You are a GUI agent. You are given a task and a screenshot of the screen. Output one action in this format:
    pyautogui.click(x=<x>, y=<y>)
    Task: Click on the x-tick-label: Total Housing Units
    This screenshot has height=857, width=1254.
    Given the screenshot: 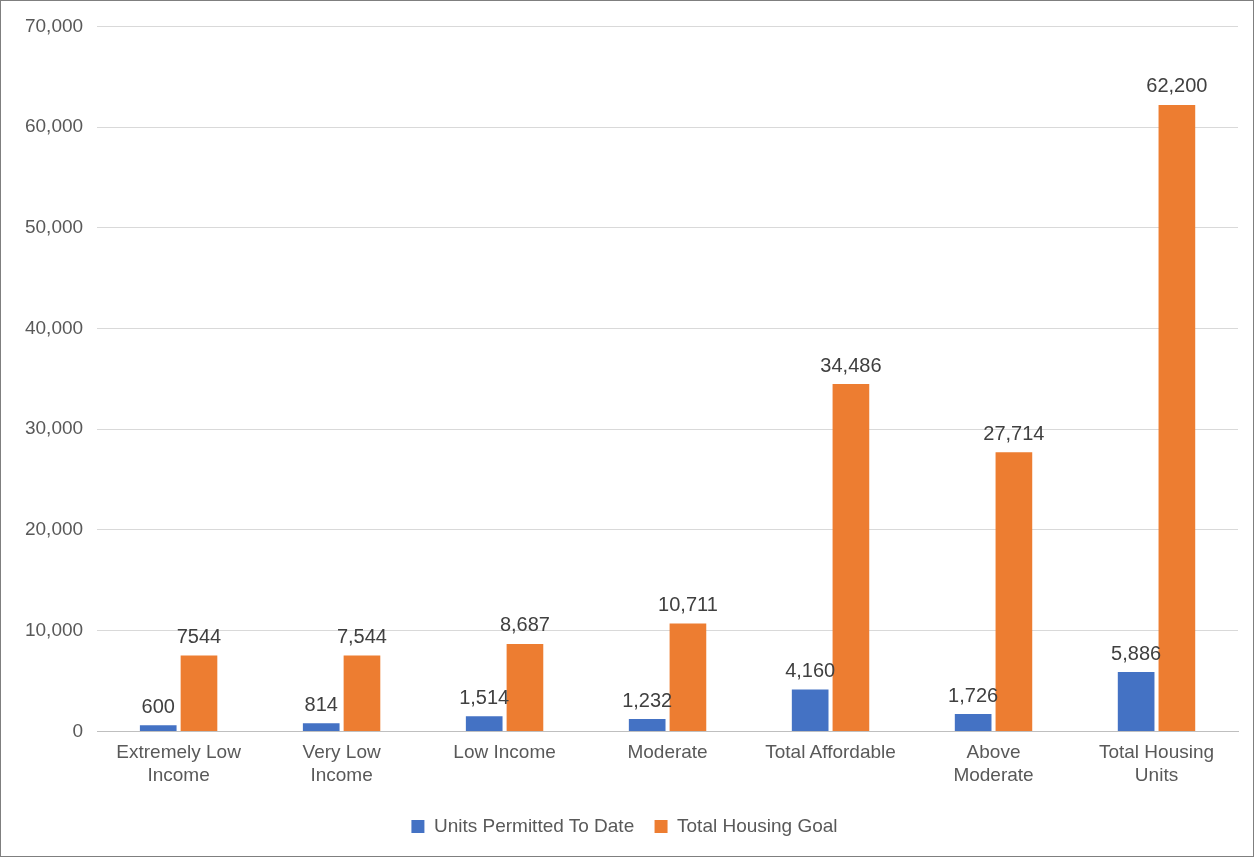 What is the action you would take?
    pyautogui.click(x=1156, y=763)
    